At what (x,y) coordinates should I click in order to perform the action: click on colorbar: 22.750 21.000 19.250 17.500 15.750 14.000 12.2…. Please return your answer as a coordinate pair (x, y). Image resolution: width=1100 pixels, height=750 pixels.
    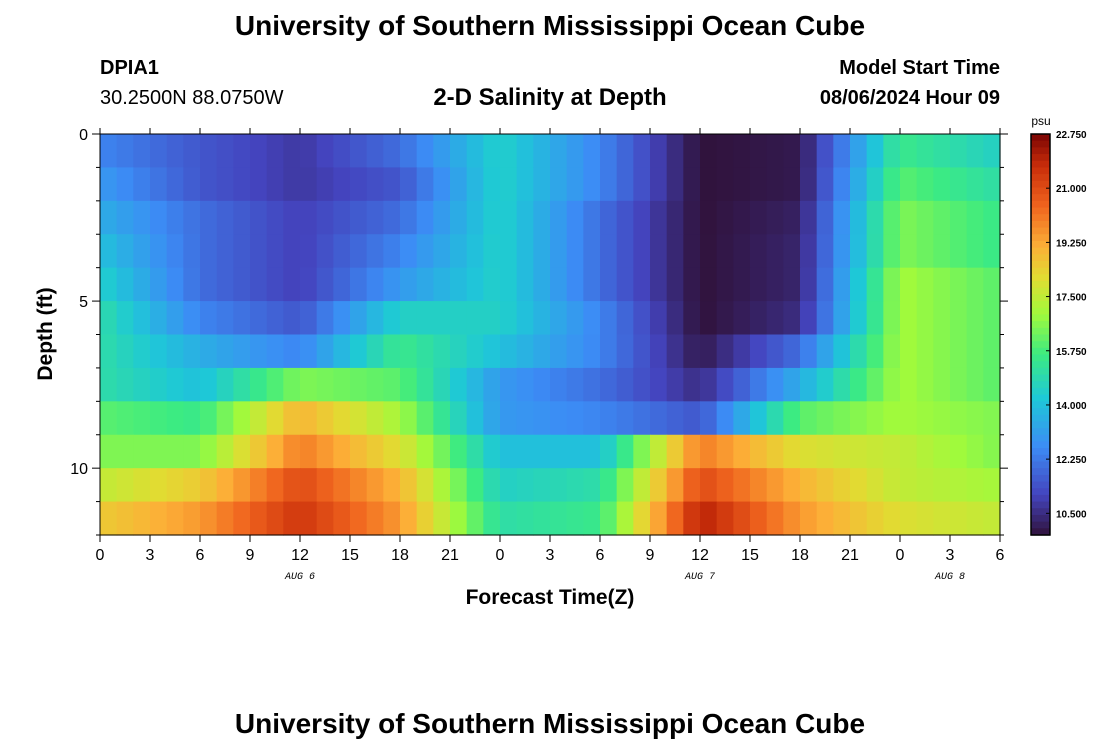
    Looking at the image, I should click on (1058, 333).